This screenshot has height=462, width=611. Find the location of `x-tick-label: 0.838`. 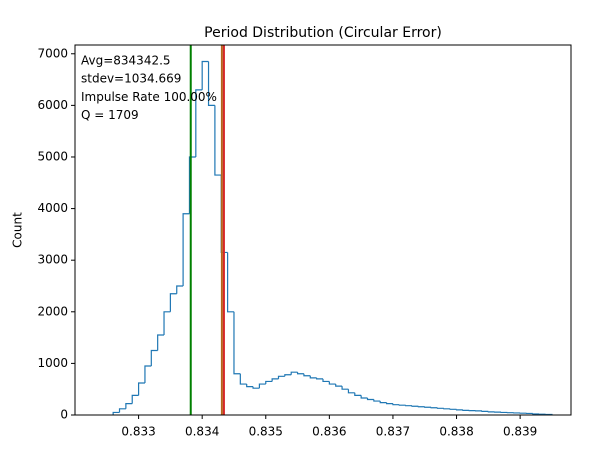

x-tick-label: 0.838 is located at coordinates (456, 432).